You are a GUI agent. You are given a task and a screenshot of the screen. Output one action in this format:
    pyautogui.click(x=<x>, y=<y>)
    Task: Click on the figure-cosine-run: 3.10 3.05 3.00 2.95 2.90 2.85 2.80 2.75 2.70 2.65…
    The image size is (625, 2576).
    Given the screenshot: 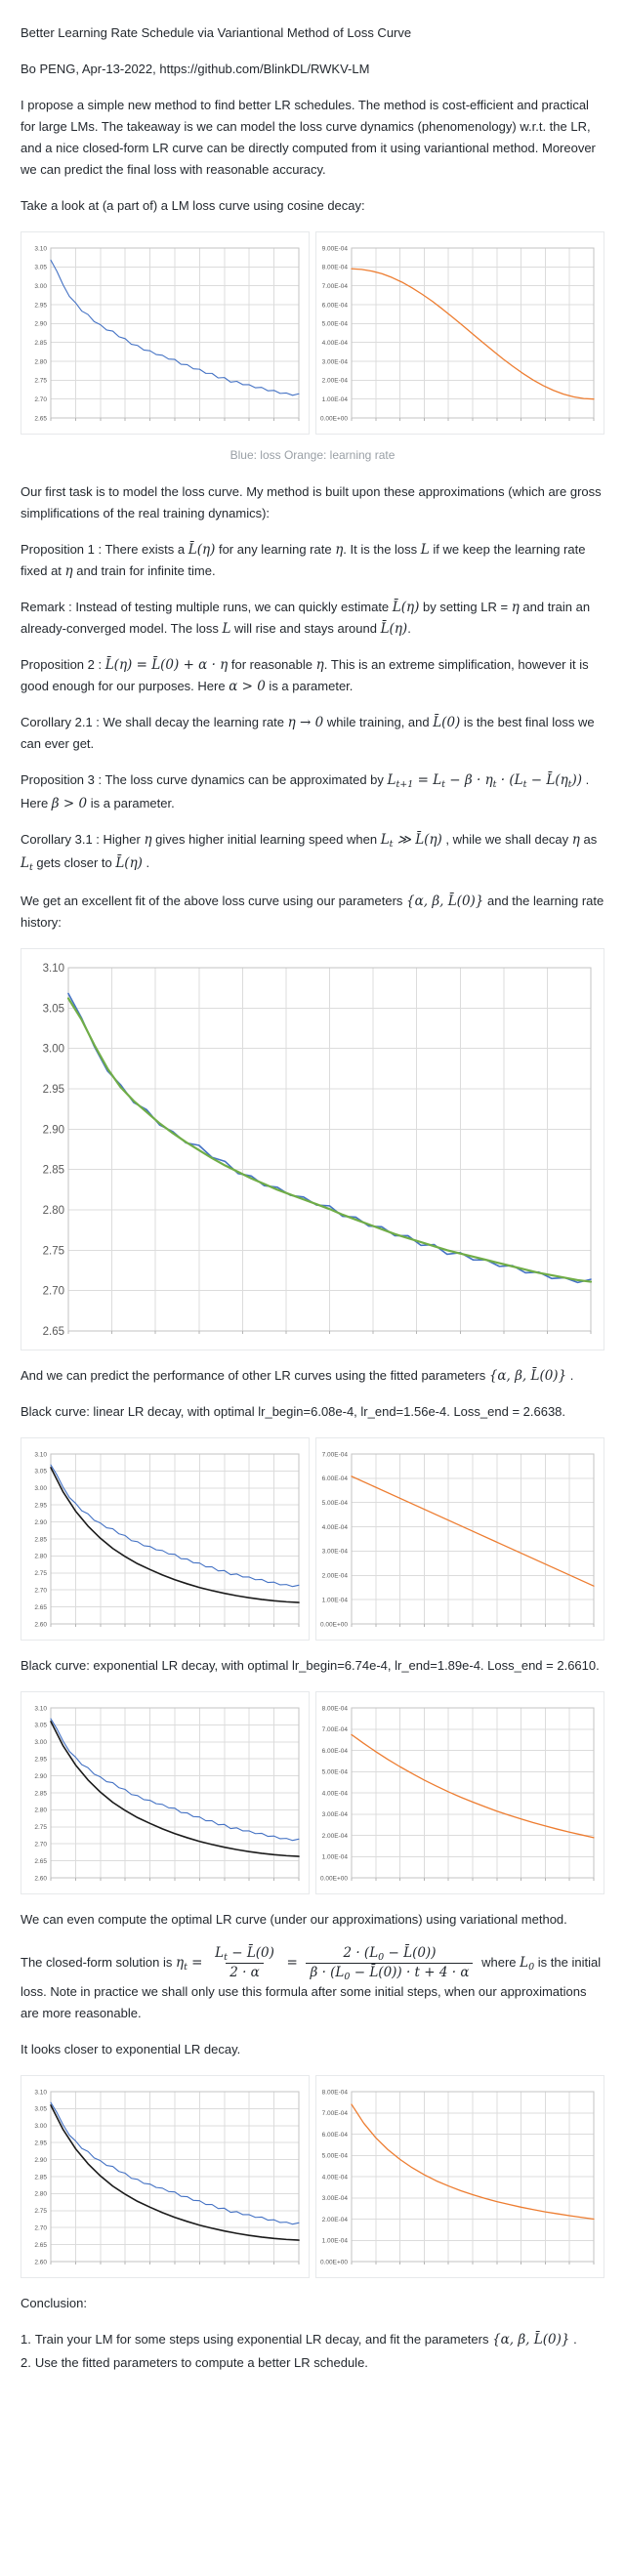 What is the action you would take?
    pyautogui.click(x=312, y=333)
    